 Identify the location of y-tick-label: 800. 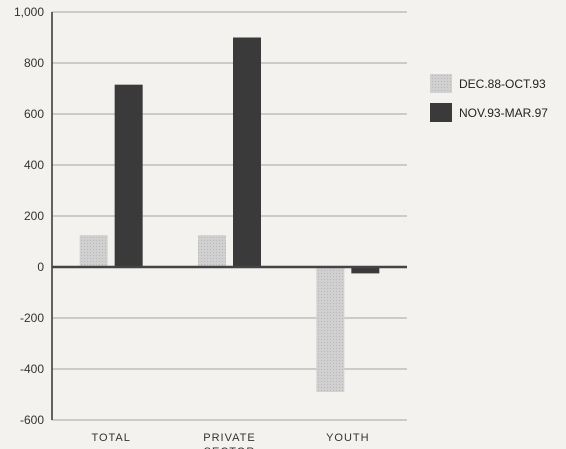
(34, 63).